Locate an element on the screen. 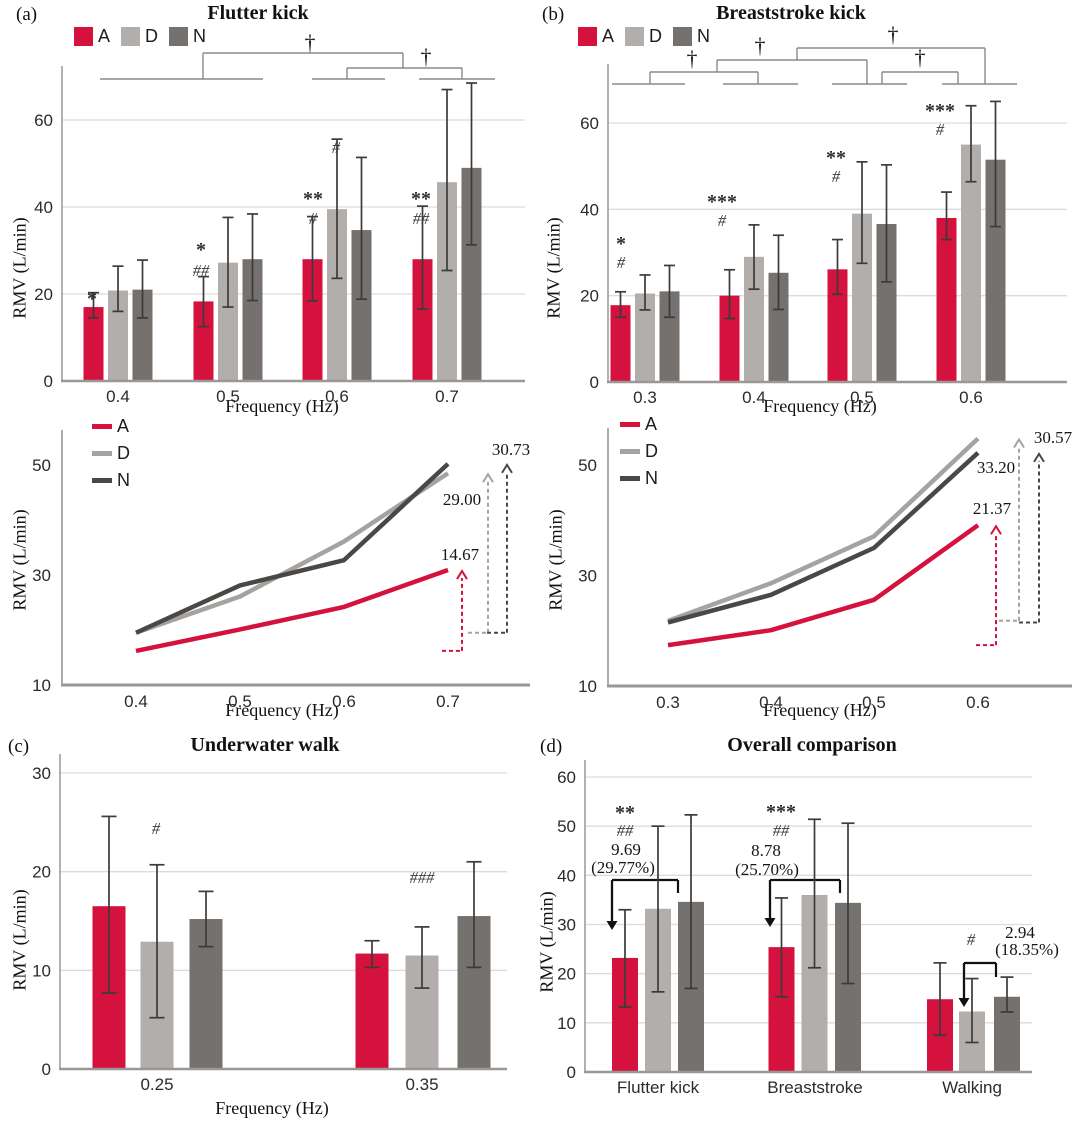 Image resolution: width=1080 pixels, height=1122 pixels. annotation-arrowhead is located at coordinates (507, 468).